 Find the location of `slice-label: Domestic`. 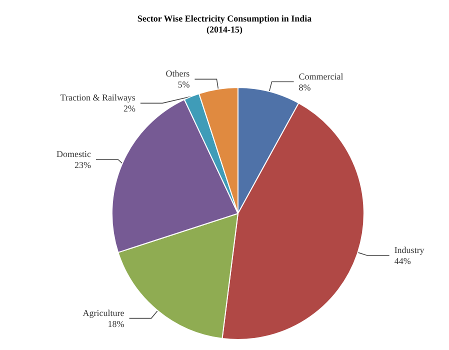

slice-label: Domestic is located at coordinates (73, 153).